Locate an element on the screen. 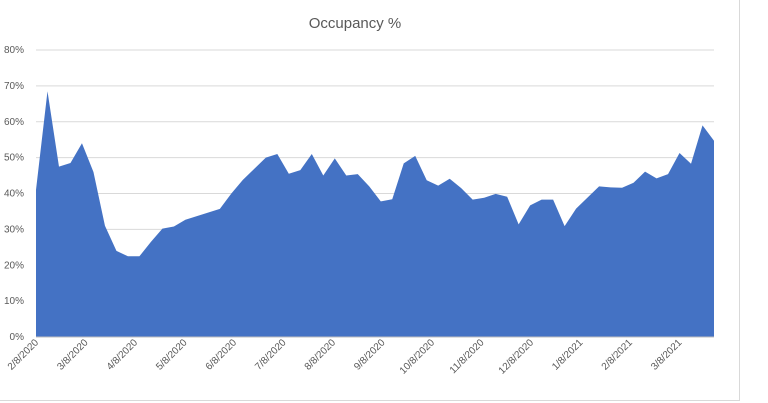  y-tick-label: 40% is located at coordinates (14, 194).